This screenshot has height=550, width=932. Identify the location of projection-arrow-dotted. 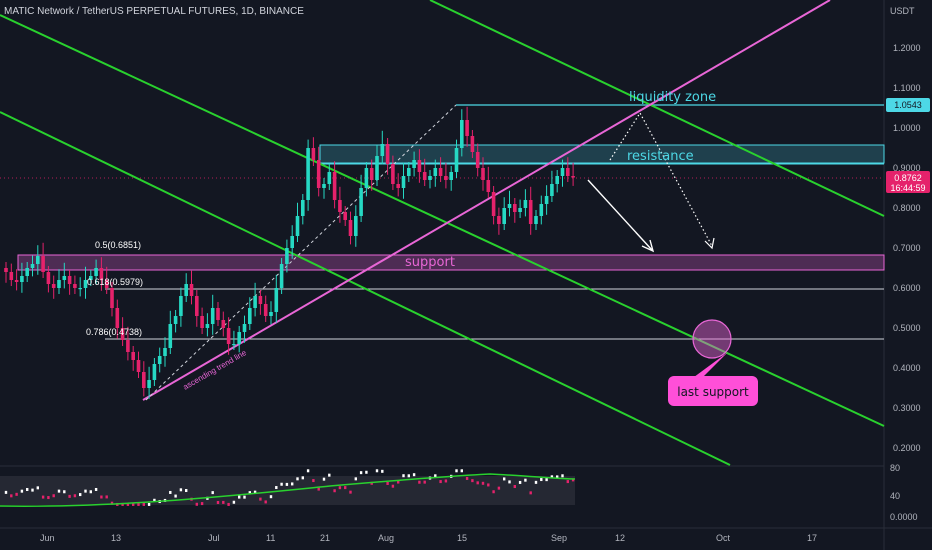
(661, 179).